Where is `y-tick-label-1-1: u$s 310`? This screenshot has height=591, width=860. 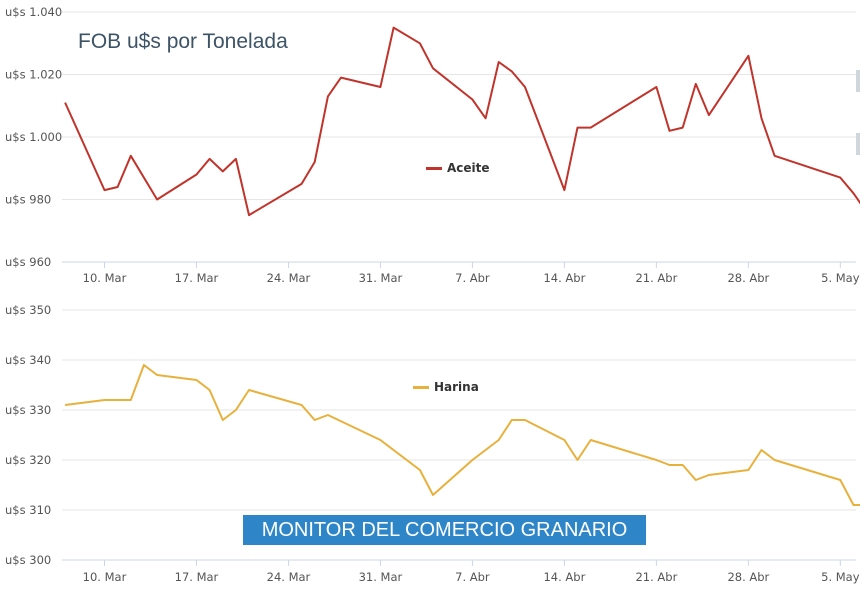
y-tick-label-1-1: u$s 310 is located at coordinates (28, 510).